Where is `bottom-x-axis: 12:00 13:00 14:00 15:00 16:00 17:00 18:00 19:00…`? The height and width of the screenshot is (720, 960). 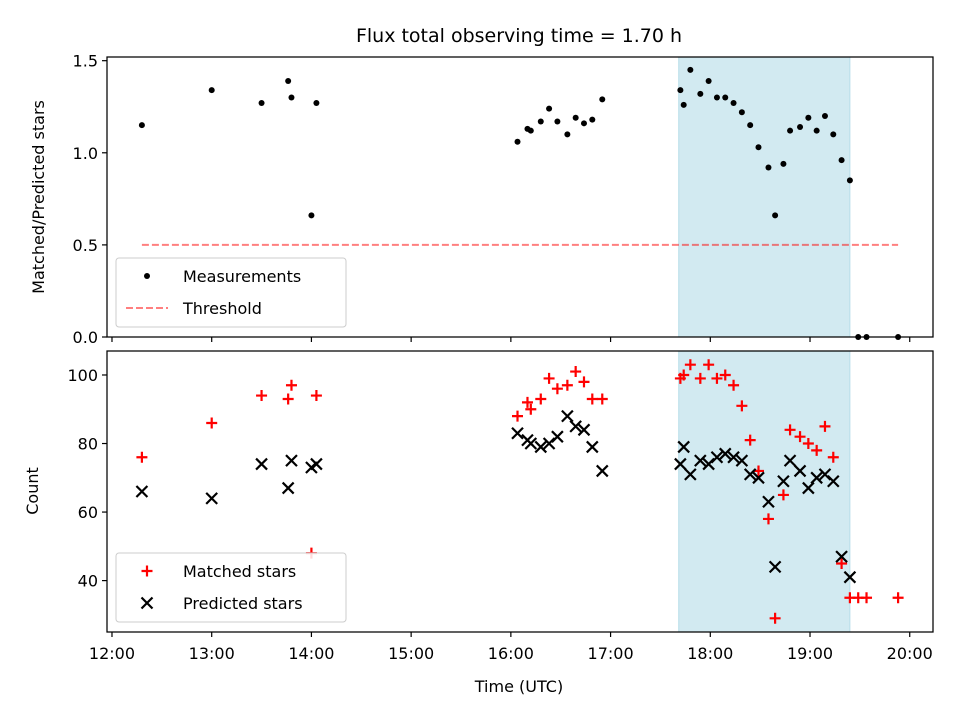 bottom-x-axis: 12:00 13:00 14:00 15:00 16:00 17:00 18:00 19:00… is located at coordinates (511, 647).